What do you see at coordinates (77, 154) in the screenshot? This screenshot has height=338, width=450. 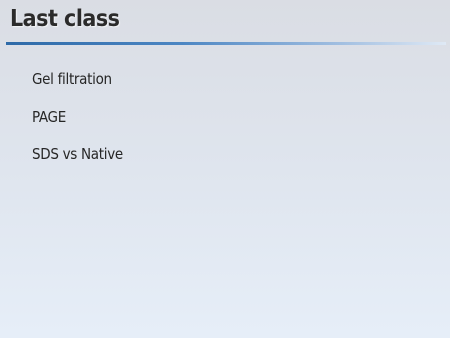 I see `bullet: SDS vs Native` at bounding box center [77, 154].